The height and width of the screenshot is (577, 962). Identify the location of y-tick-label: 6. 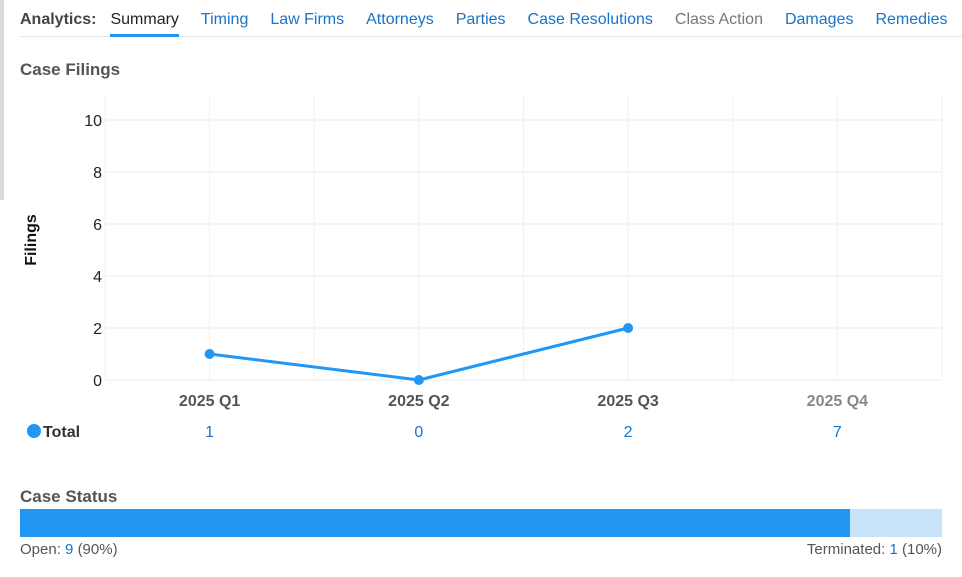
(97, 225).